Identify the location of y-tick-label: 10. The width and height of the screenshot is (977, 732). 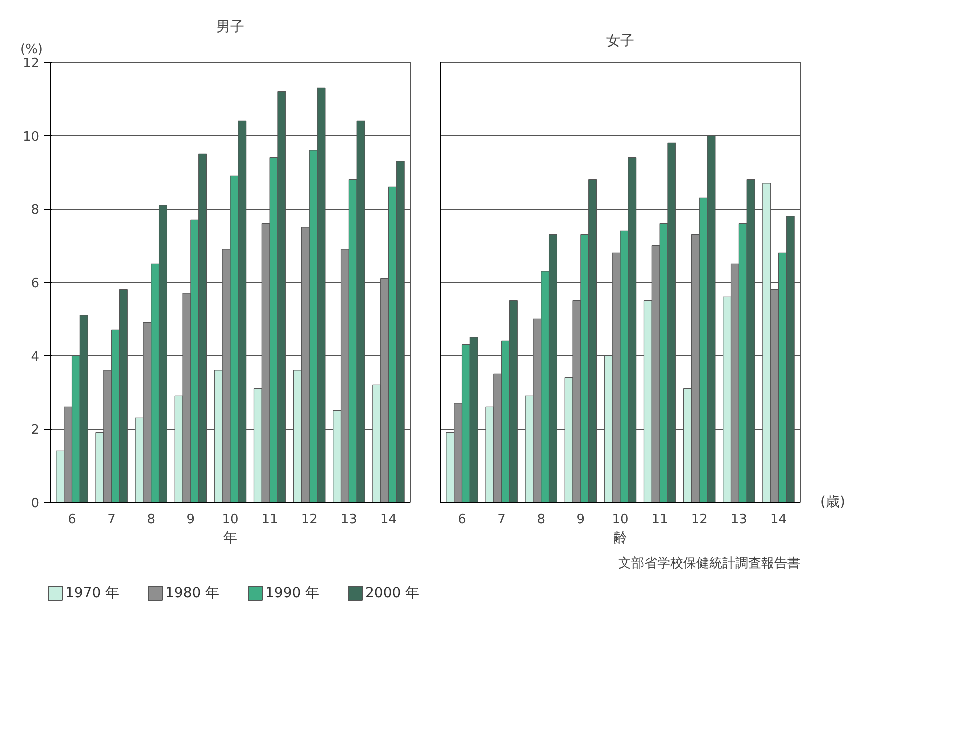
(31, 137).